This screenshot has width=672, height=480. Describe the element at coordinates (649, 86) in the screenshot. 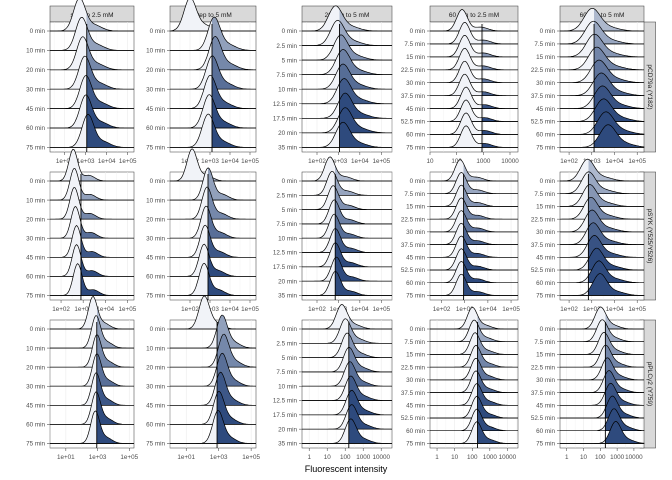

I see `row-strip-label: pCD79a (Y182)` at that location.